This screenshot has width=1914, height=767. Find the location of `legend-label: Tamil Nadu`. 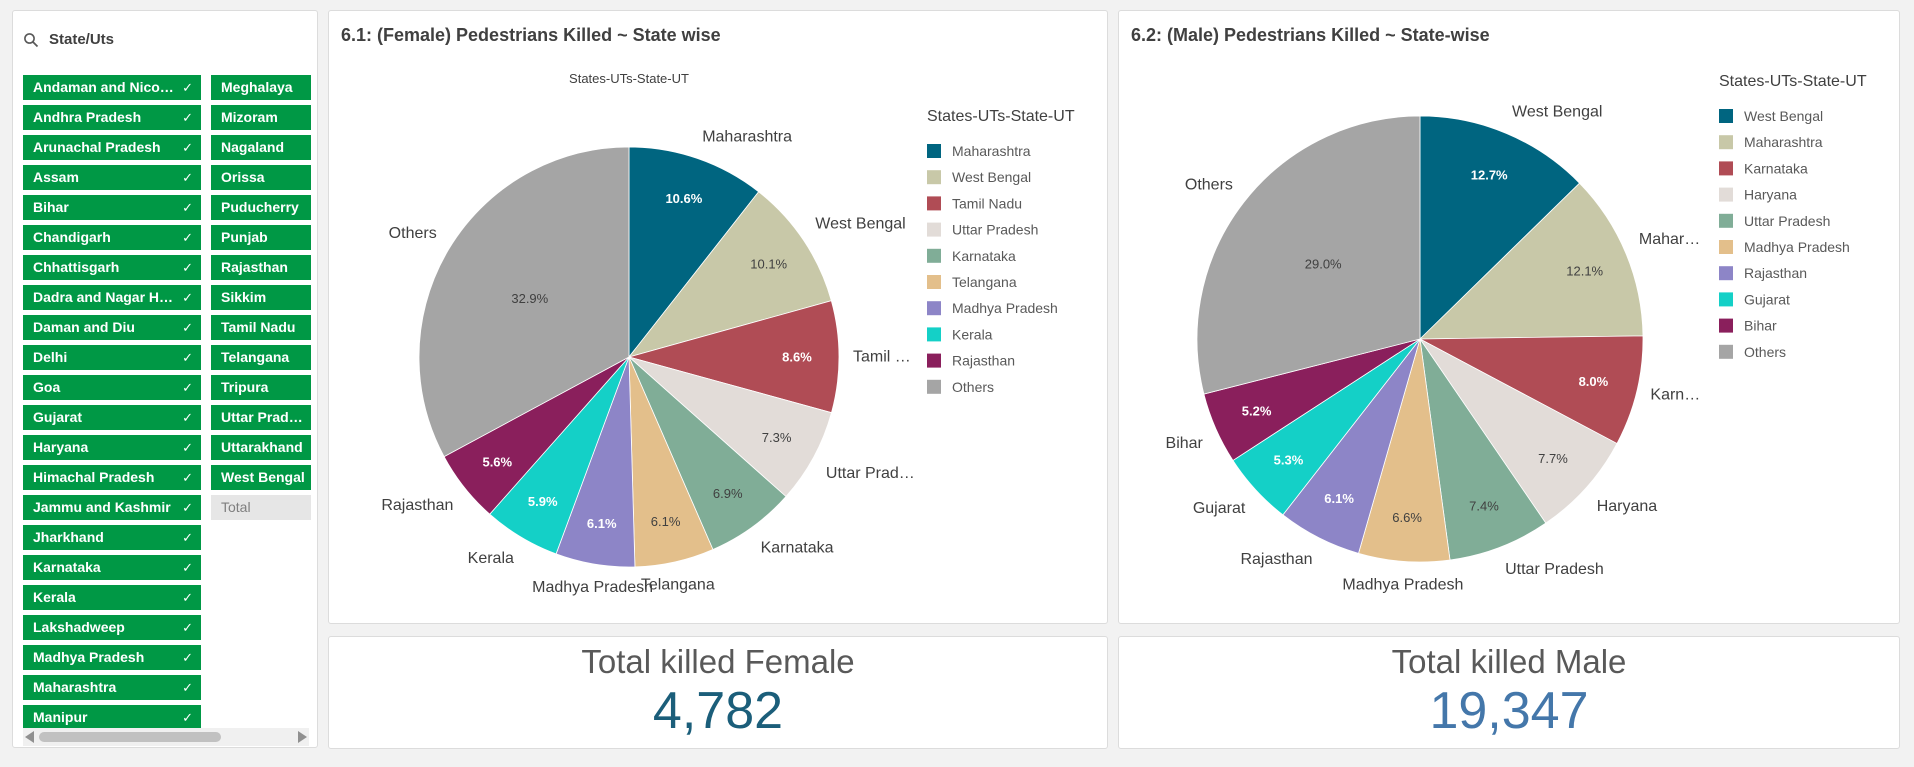

legend-label: Tamil Nadu is located at coordinates (987, 203).